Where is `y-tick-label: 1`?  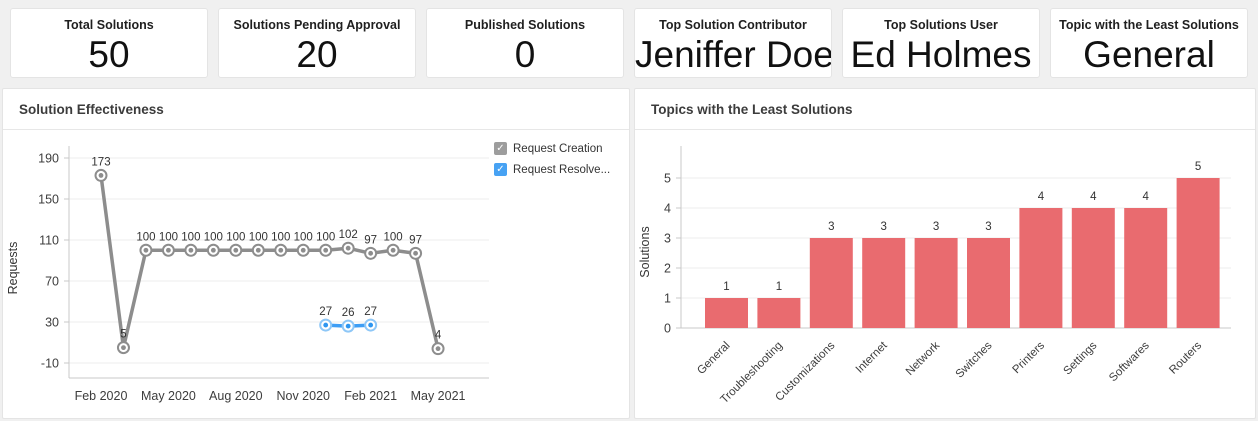 y-tick-label: 1 is located at coordinates (667, 299).